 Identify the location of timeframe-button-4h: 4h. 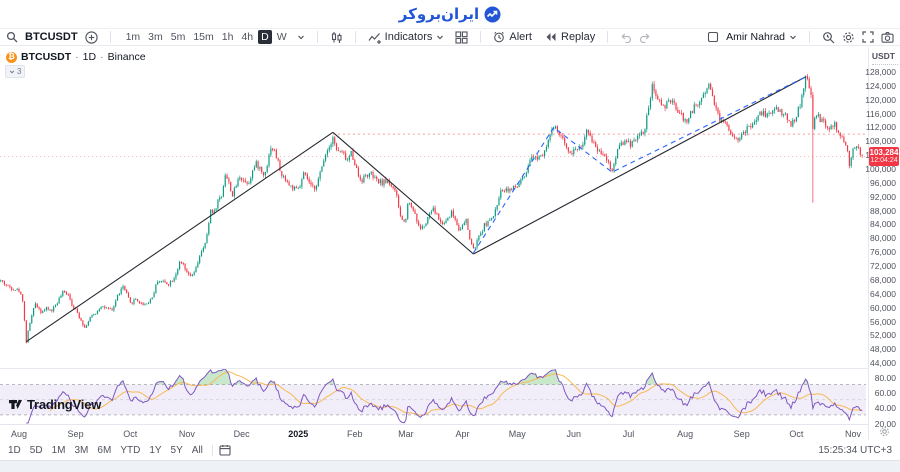
(247, 37).